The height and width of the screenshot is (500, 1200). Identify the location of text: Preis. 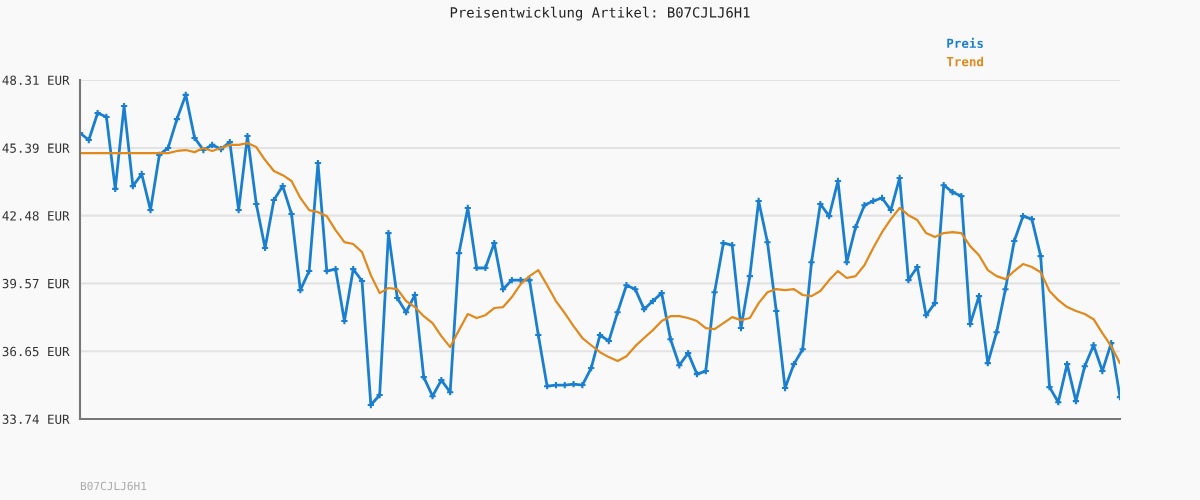
(965, 42).